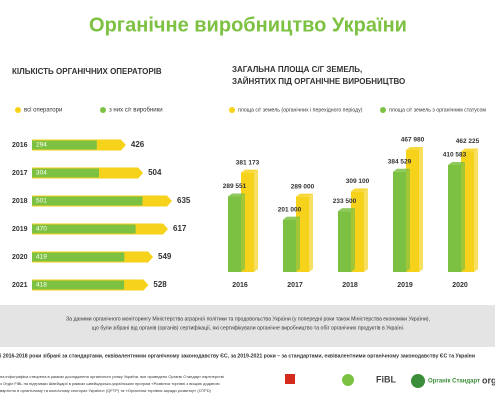 Image resolution: width=495 pixels, height=400 pixels. I want to click on value-label: 470, so click(41, 229).